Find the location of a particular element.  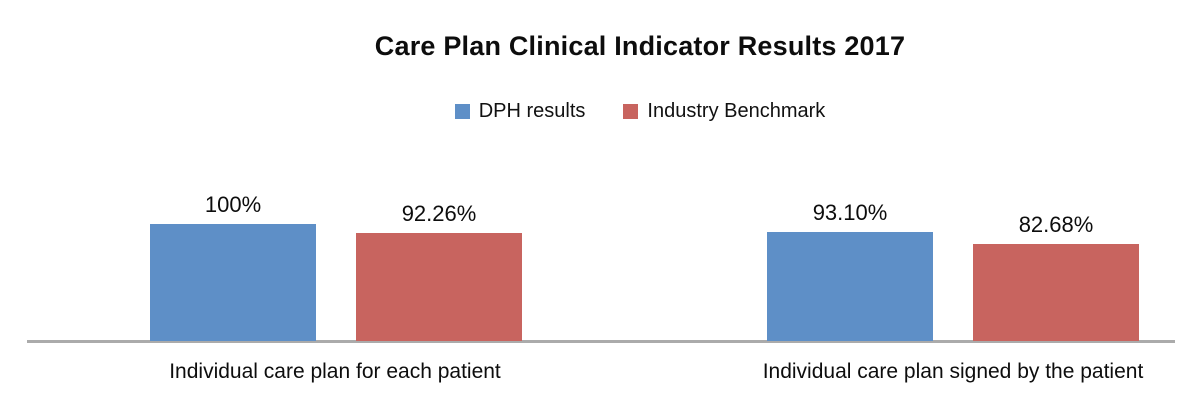

bar-column: 100% is located at coordinates (233, 266).